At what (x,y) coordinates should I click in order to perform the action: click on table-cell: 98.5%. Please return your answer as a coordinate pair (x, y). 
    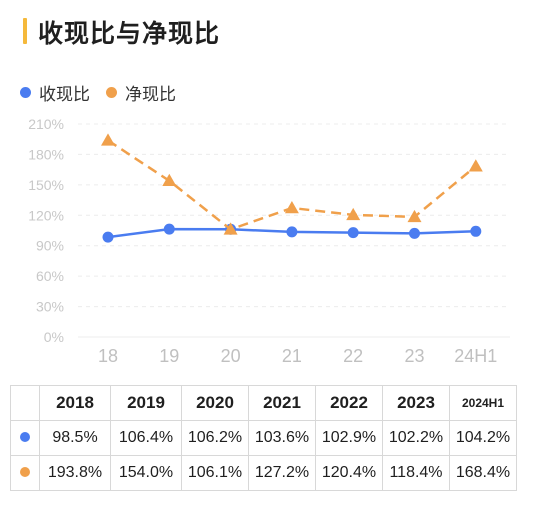
    Looking at the image, I should click on (75, 438).